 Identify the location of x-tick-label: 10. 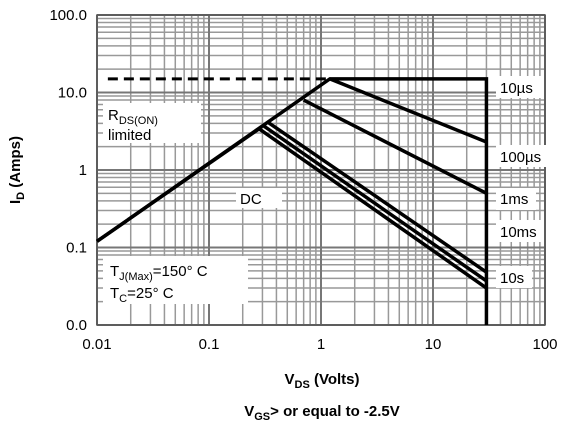
(433, 344).